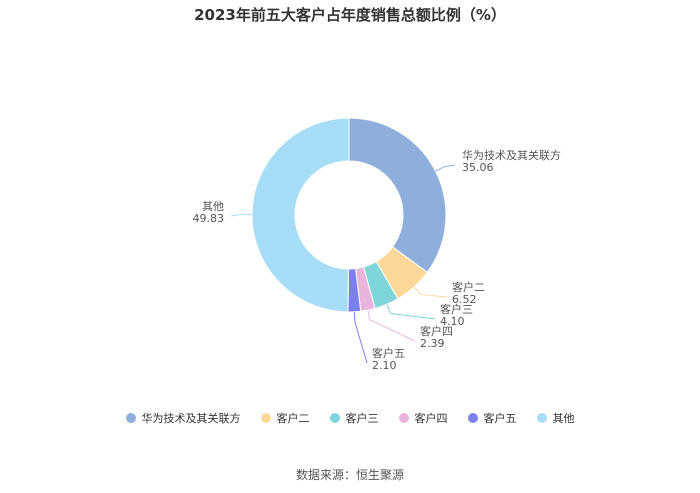 Image resolution: width=700 pixels, height=493 pixels. What do you see at coordinates (432, 343) in the screenshot?
I see `slice-label-value-3: 2.39` at bounding box center [432, 343].